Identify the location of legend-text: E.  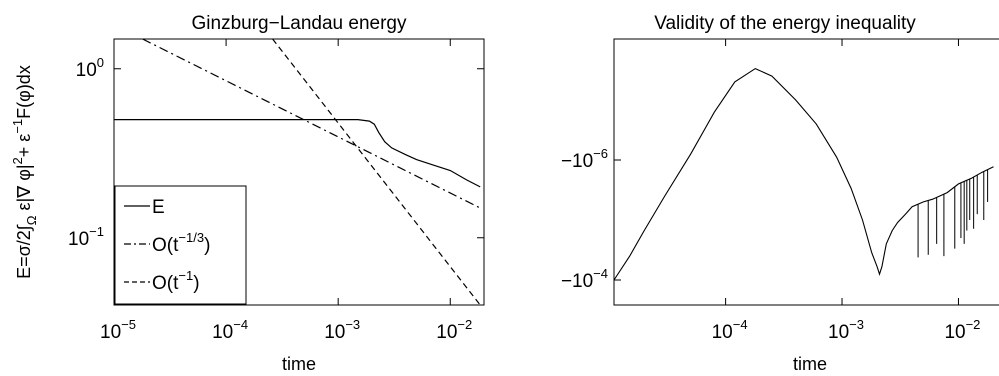
(158, 207).